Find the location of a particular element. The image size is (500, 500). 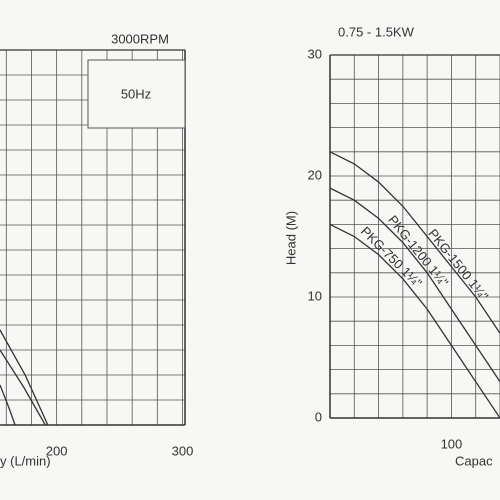

chart-title: 3000RPM is located at coordinates (140, 38).